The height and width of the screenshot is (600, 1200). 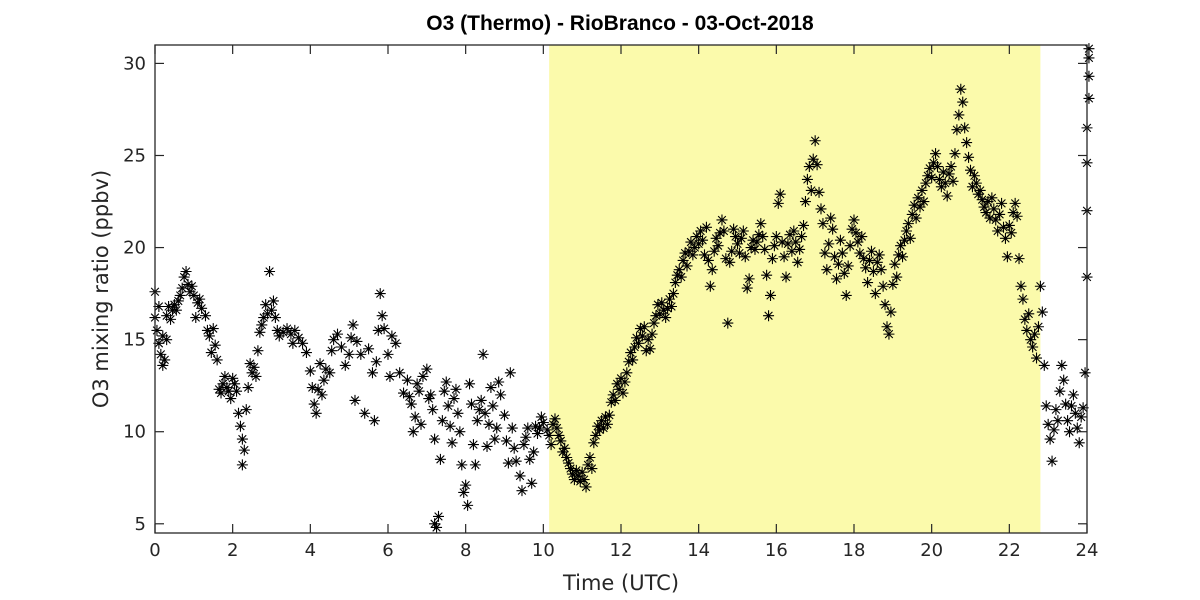 What do you see at coordinates (620, 23) in the screenshot?
I see `chart-title: O3 (Thermo) - RioBranco - 03-Oct-2018` at bounding box center [620, 23].